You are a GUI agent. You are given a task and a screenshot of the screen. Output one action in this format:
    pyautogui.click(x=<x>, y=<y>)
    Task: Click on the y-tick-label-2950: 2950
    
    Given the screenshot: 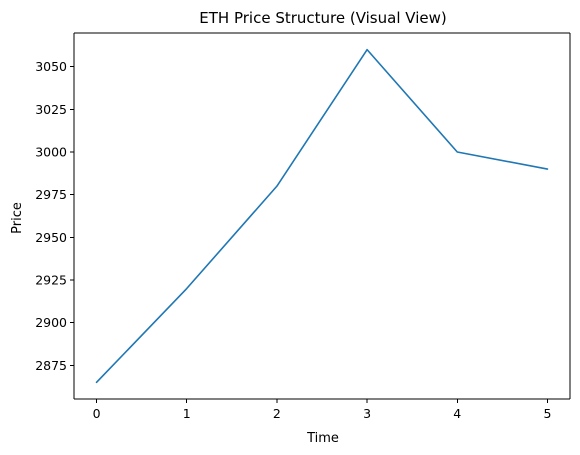 What is the action you would take?
    pyautogui.click(x=51, y=237)
    